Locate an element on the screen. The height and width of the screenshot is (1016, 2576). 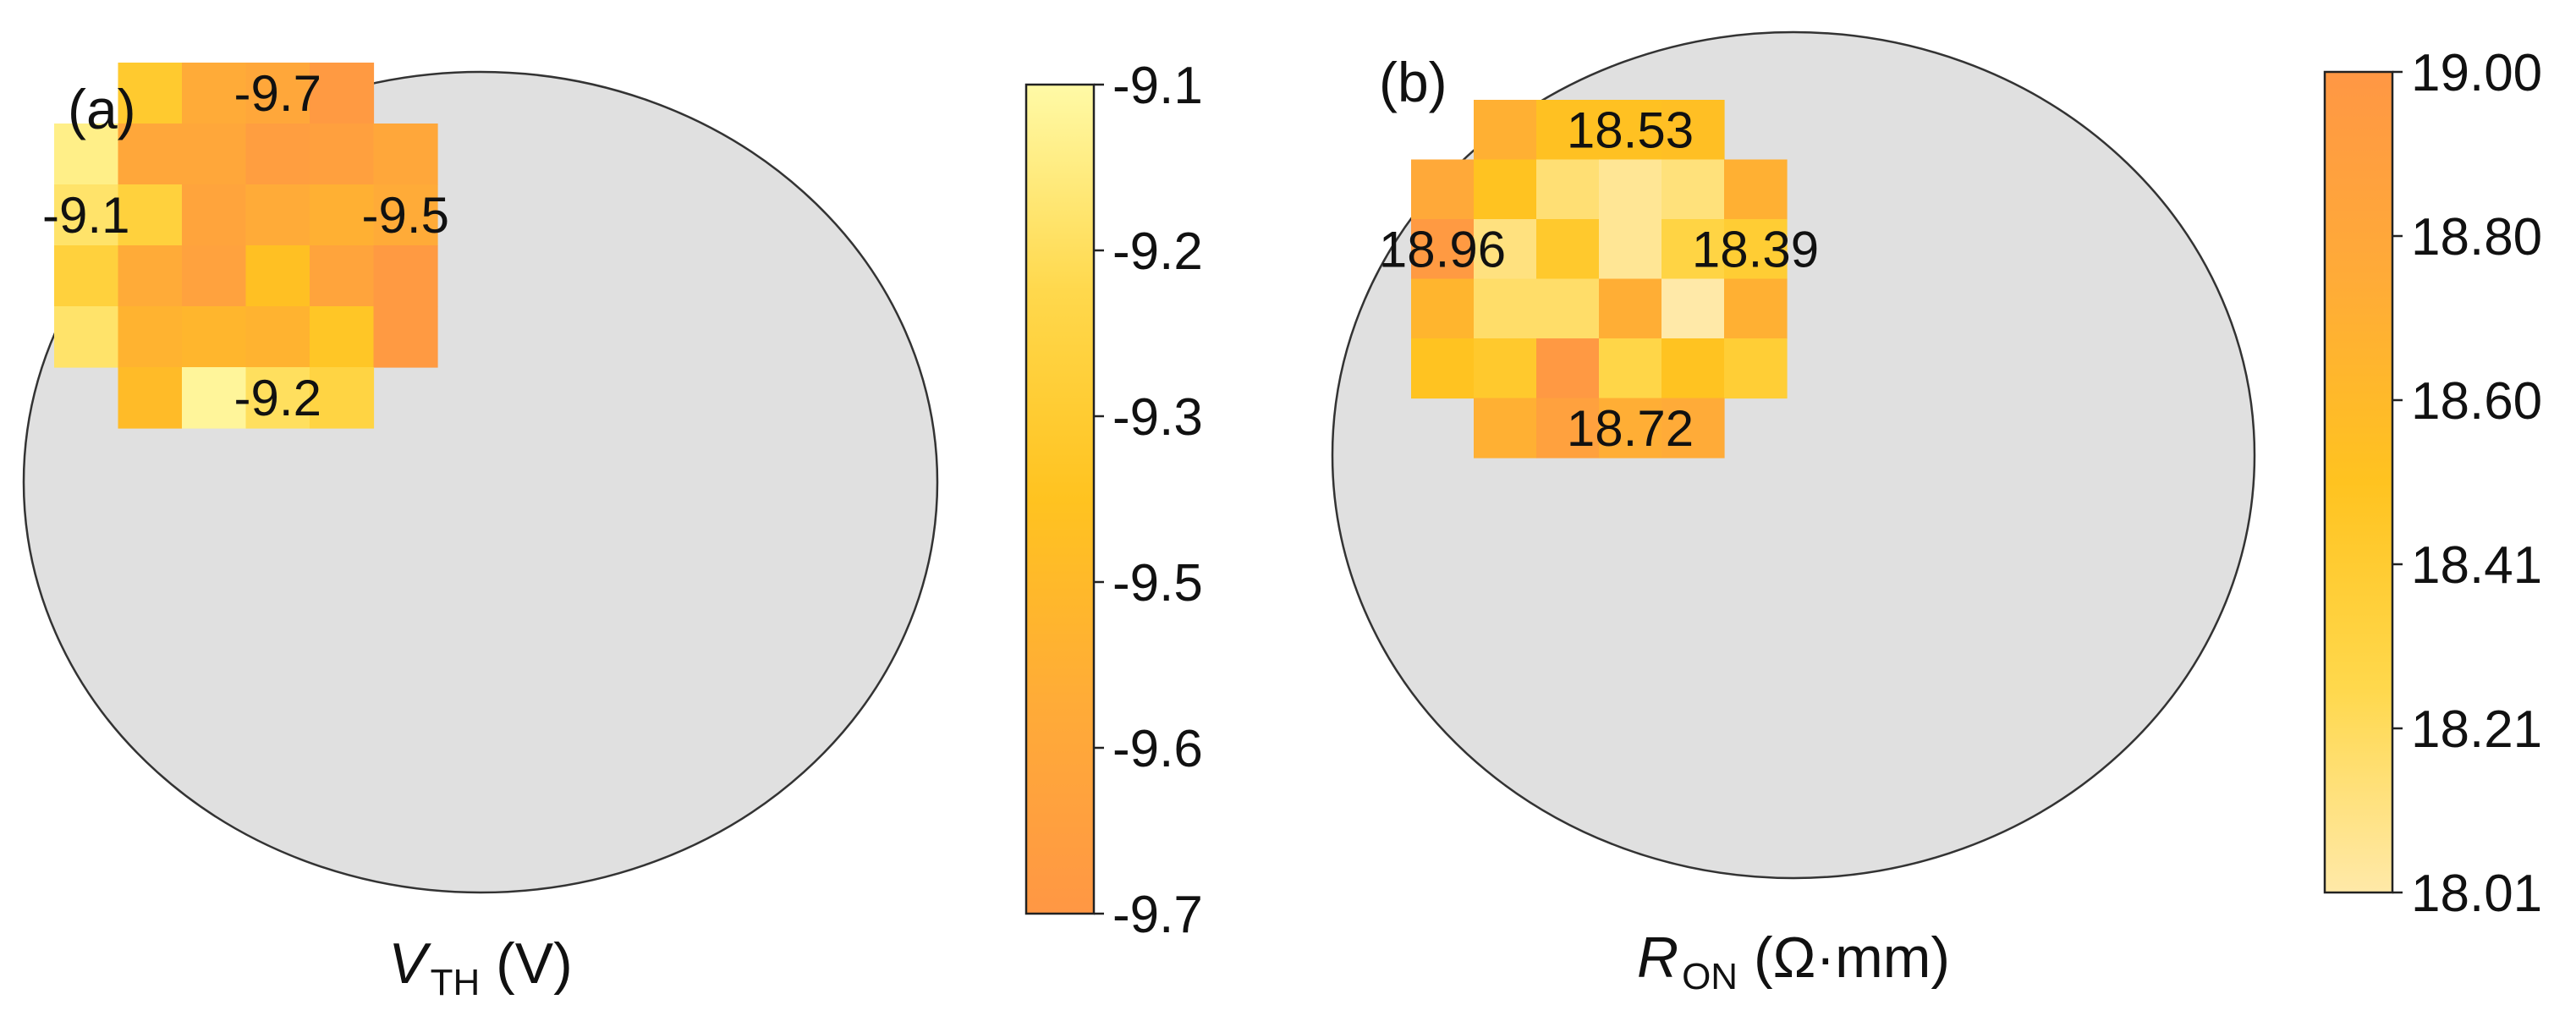
colorbar-b is located at coordinates (2358, 482).